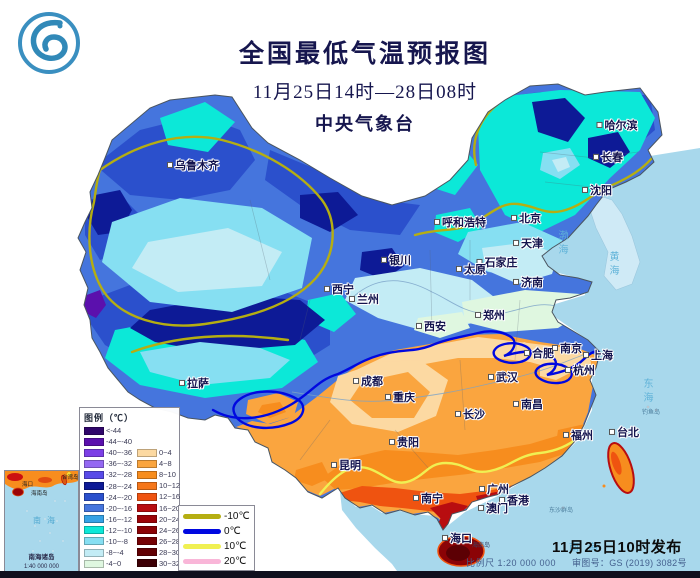  Describe the element at coordinates (339, 290) in the screenshot. I see `city-label: 西宁` at that location.